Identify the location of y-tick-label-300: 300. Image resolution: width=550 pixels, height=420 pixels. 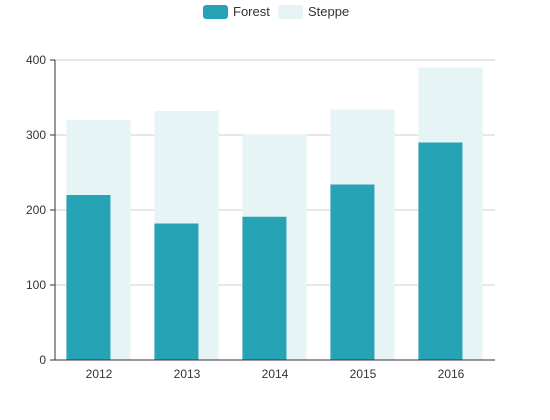
(36, 135).